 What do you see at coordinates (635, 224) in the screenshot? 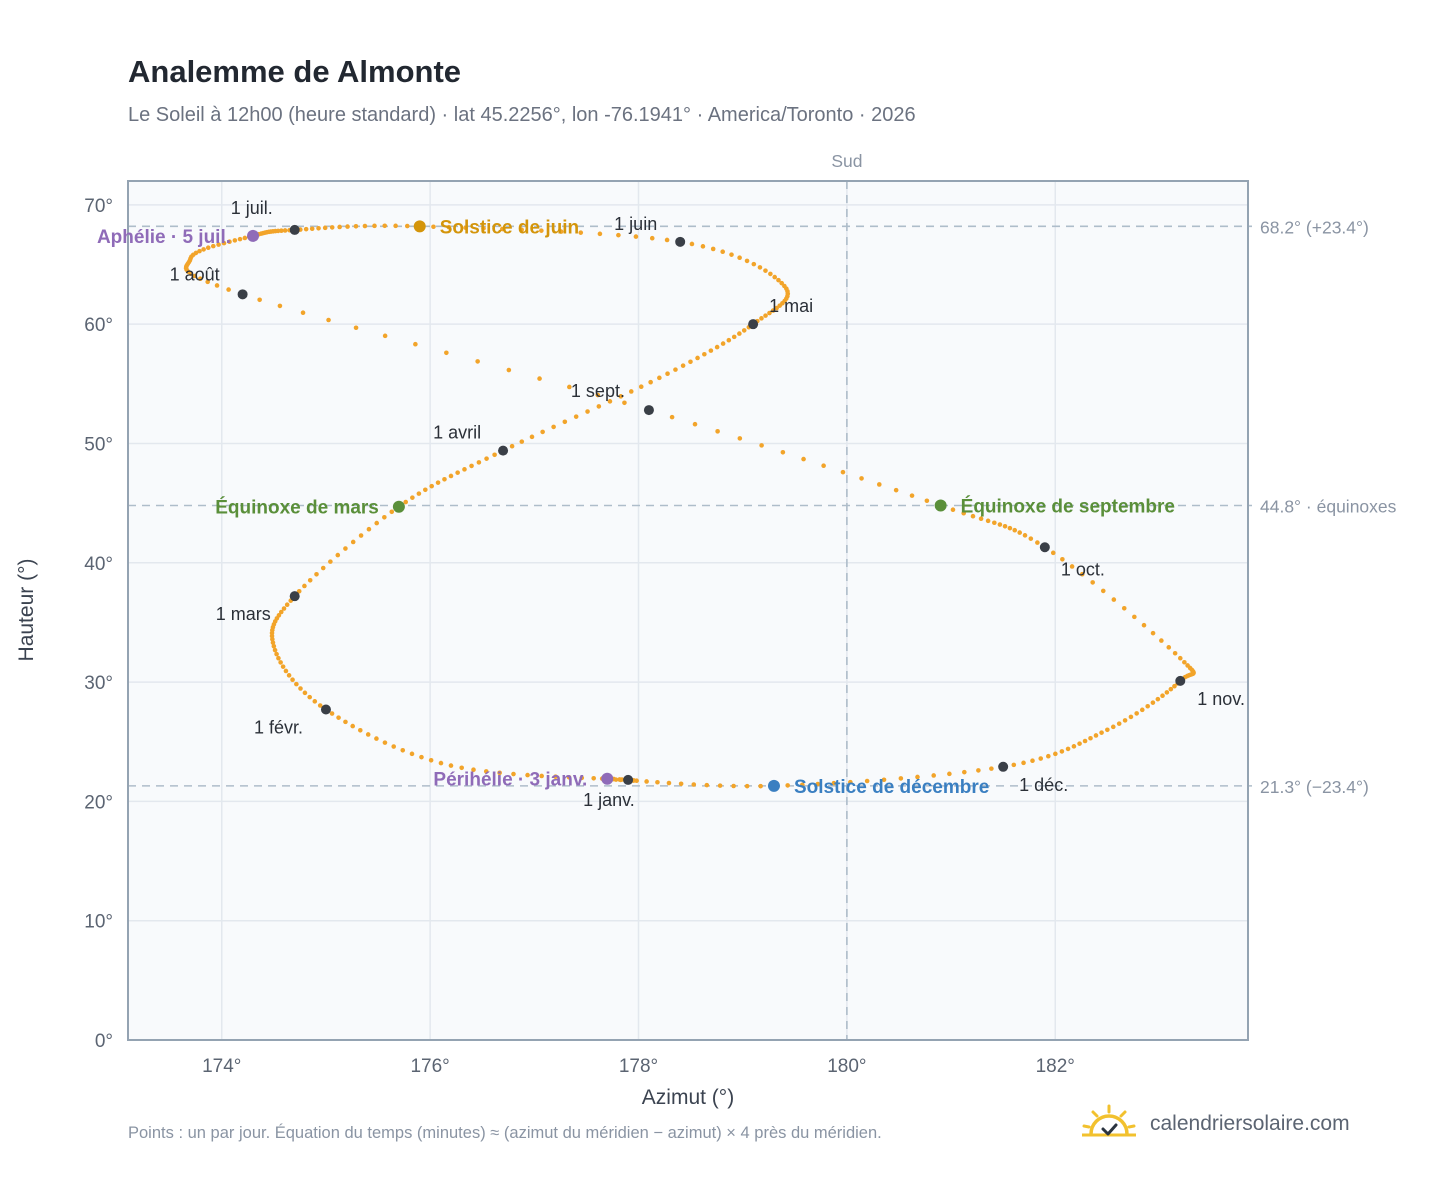
I see `month-label: 1 juin` at bounding box center [635, 224].